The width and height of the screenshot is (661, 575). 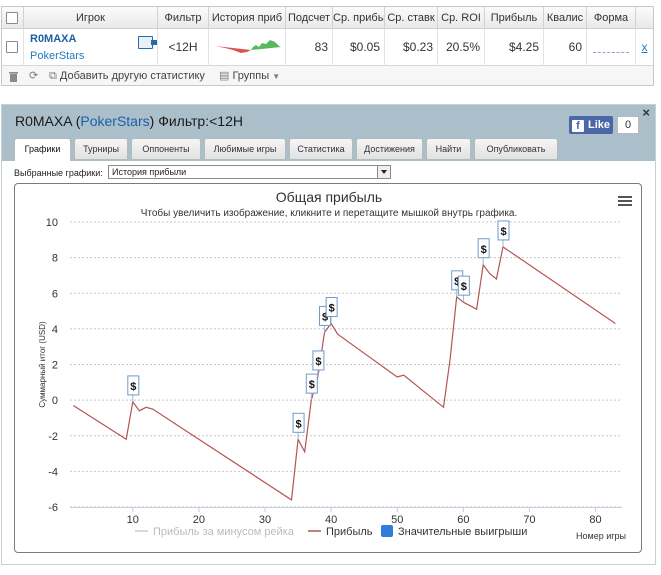 What do you see at coordinates (91, 47) in the screenshot?
I see `player-cell: R0MAXA PokerStars` at bounding box center [91, 47].